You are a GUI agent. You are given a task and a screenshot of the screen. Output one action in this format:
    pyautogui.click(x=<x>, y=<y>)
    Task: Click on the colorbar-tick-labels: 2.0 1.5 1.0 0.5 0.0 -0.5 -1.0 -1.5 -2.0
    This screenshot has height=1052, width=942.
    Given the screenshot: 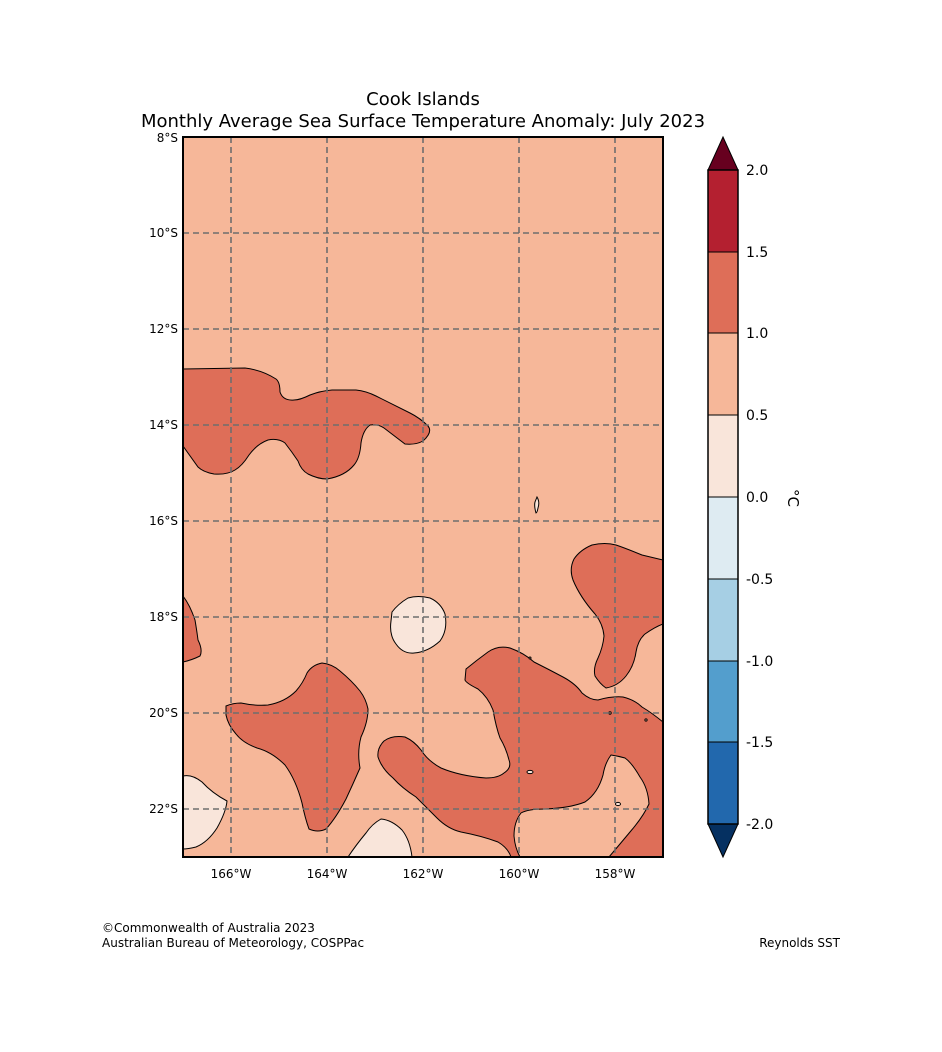 What is the action you would take?
    pyautogui.click(x=759, y=498)
    